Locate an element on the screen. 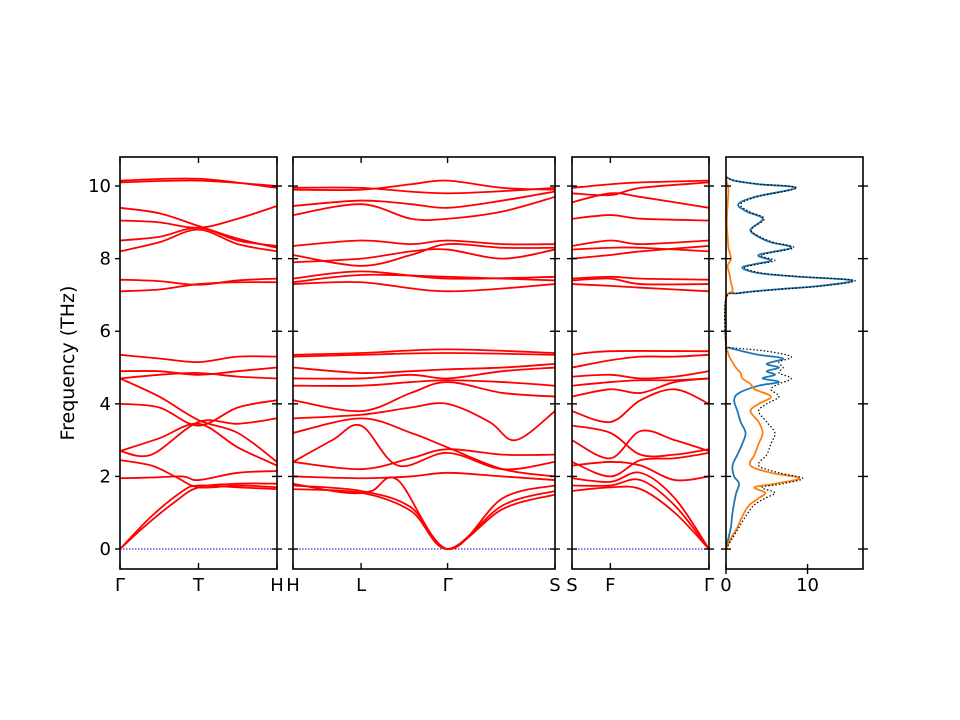  y-tick-label: 8 is located at coordinates (105, 259).